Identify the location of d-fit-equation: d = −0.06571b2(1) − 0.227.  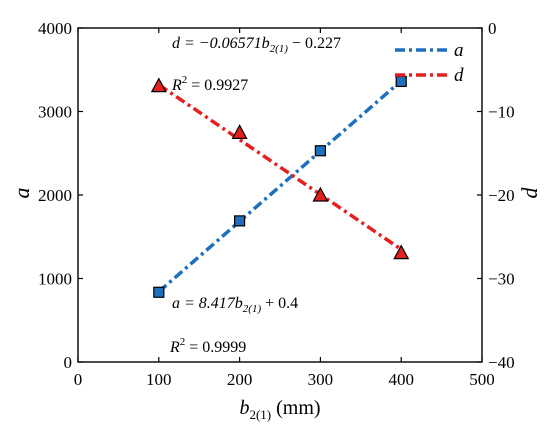
(256, 45).